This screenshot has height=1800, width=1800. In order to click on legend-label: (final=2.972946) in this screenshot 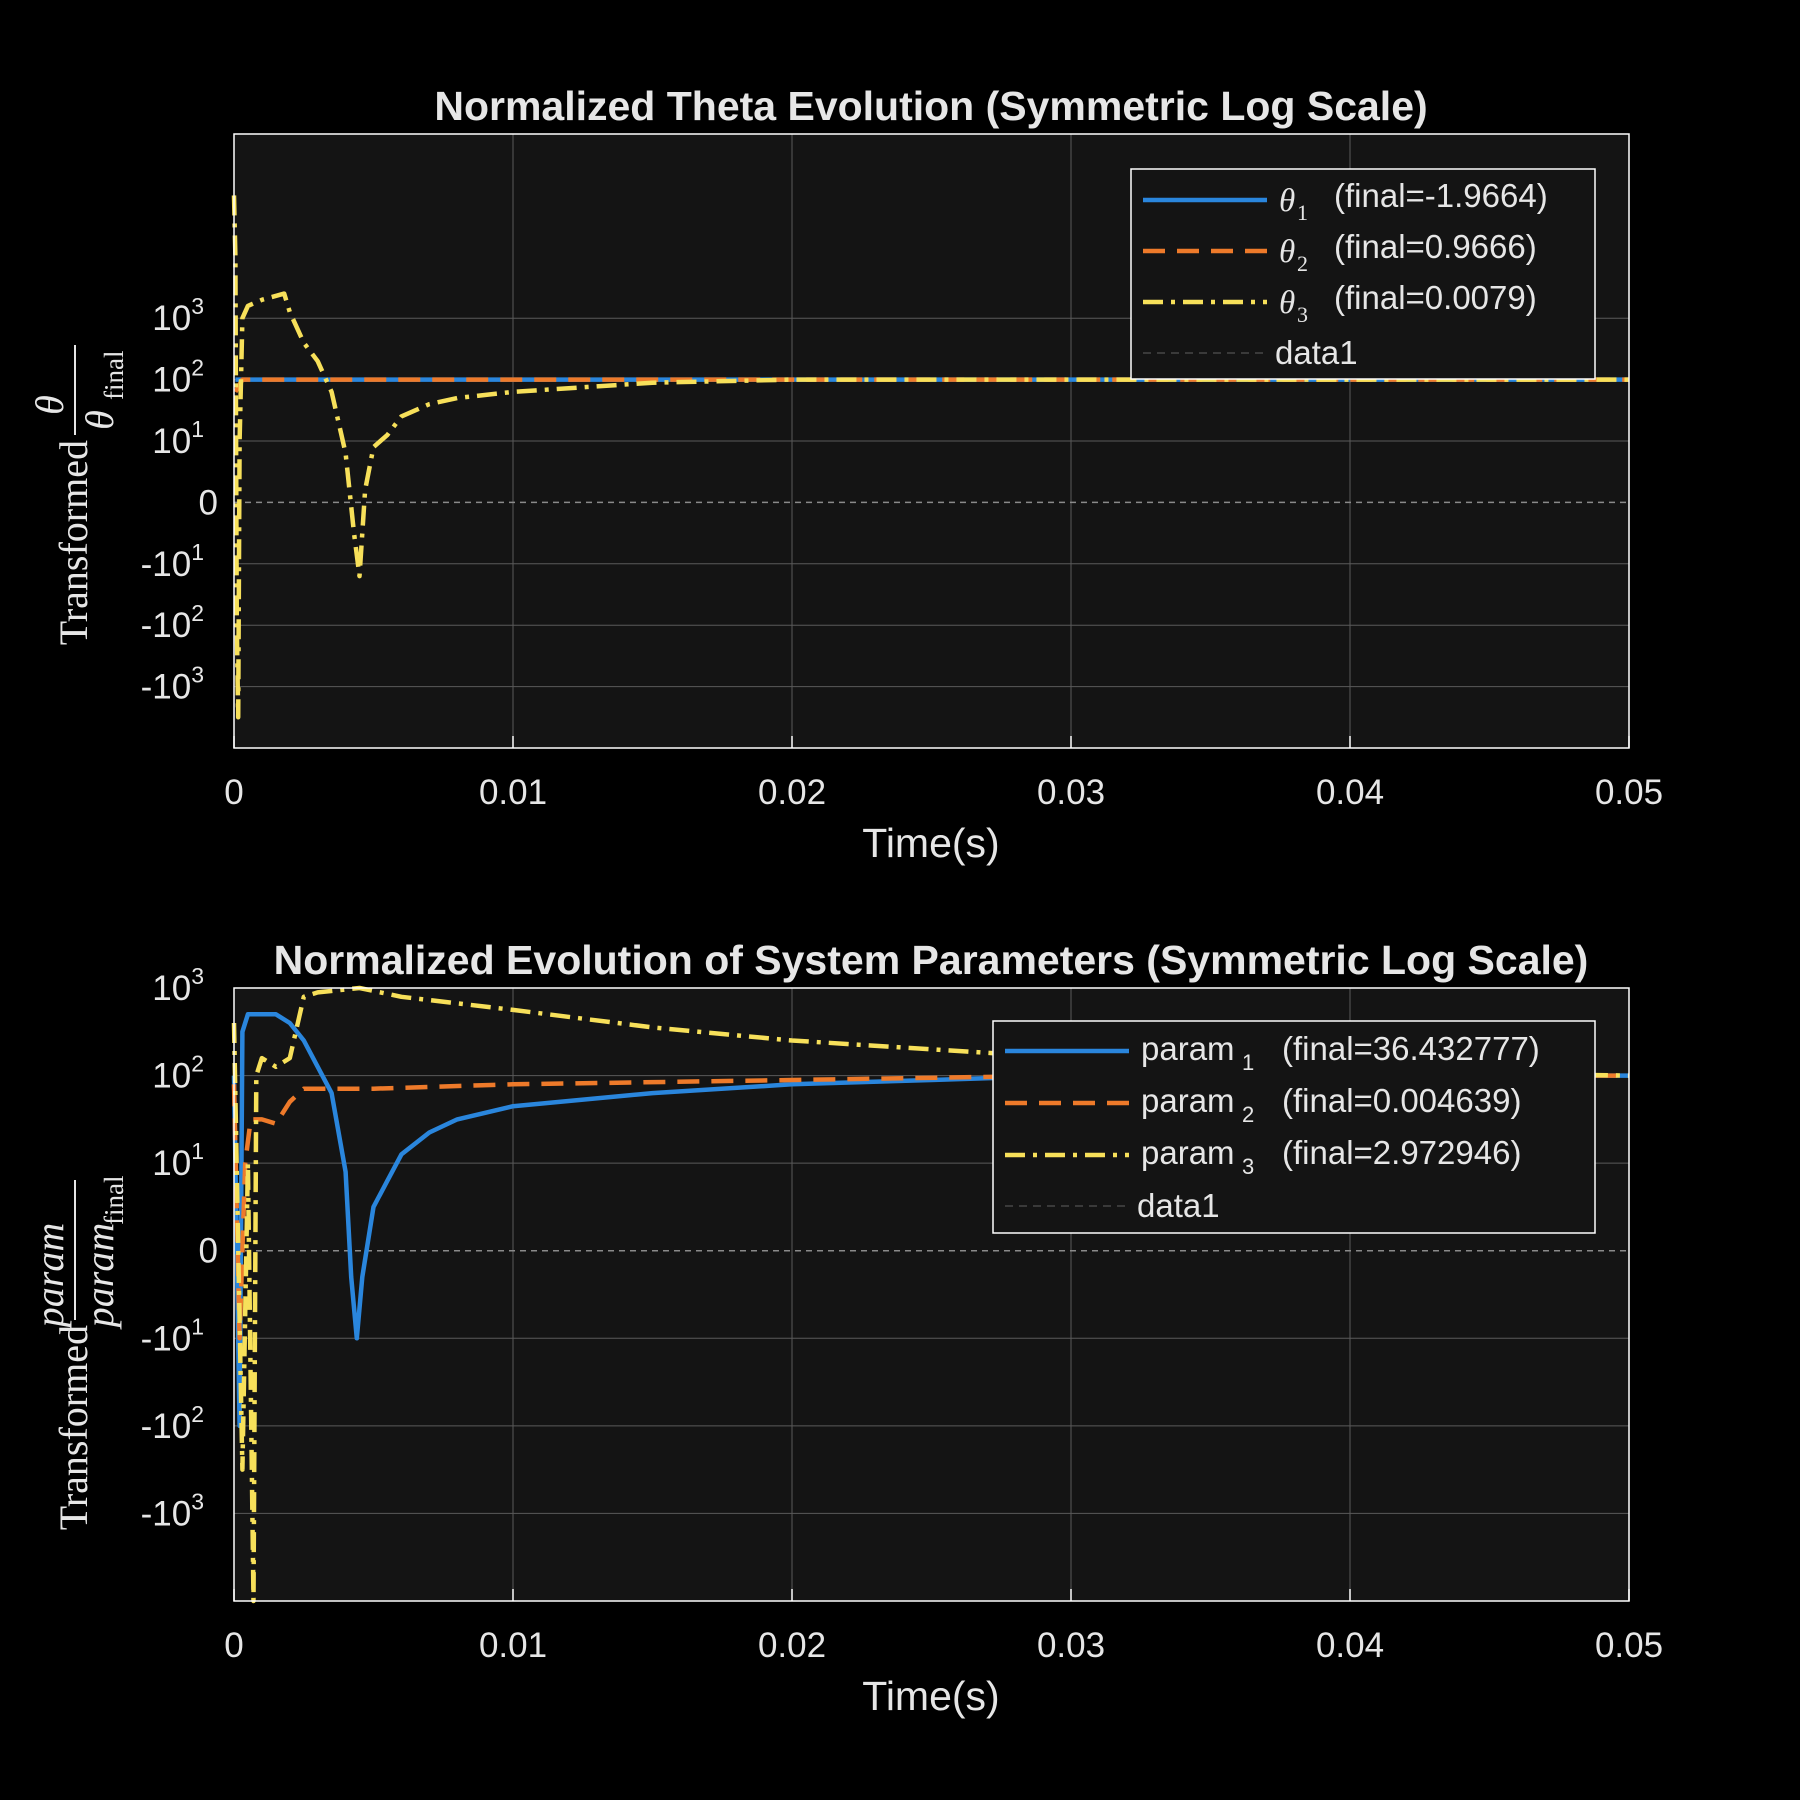, I will do `click(1401, 1152)`.